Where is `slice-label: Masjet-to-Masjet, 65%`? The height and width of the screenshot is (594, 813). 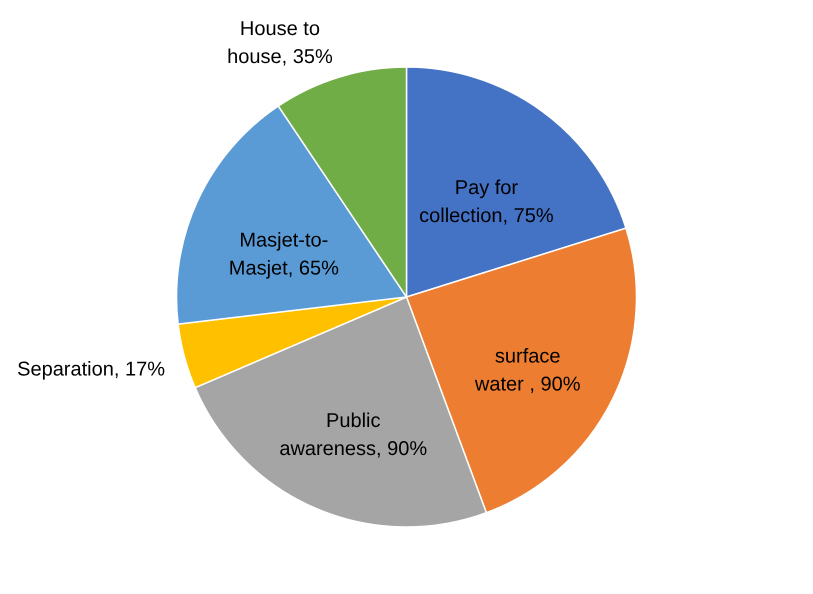 slice-label: Masjet-to-Masjet, 65% is located at coordinates (284, 255).